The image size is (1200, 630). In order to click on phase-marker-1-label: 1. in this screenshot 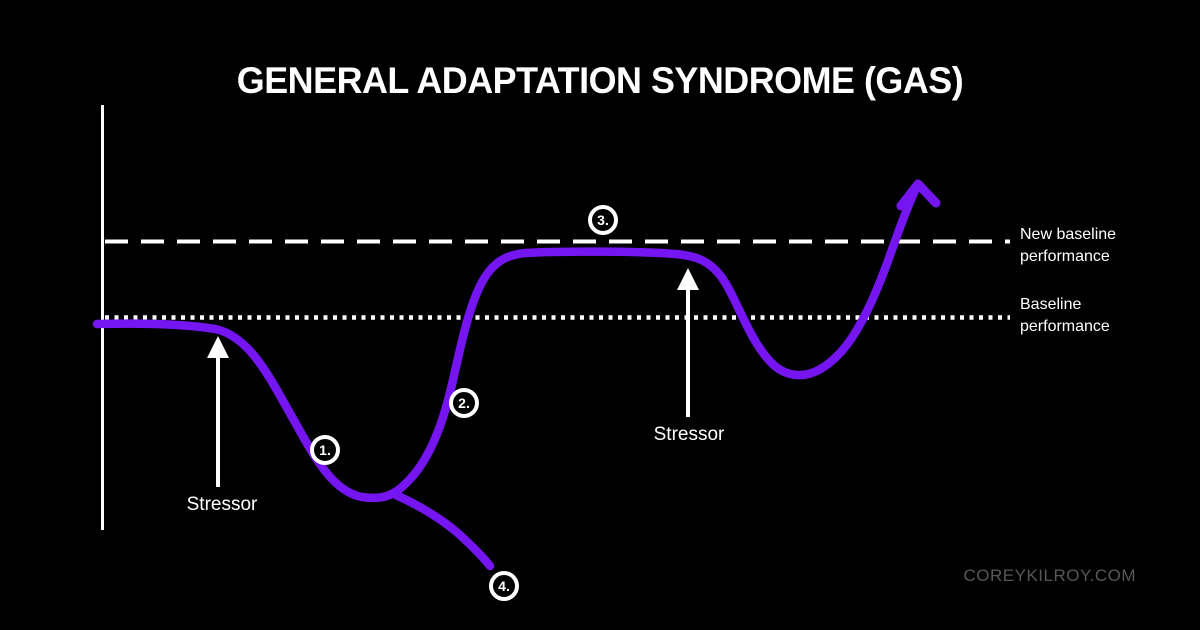, I will do `click(325, 450)`.